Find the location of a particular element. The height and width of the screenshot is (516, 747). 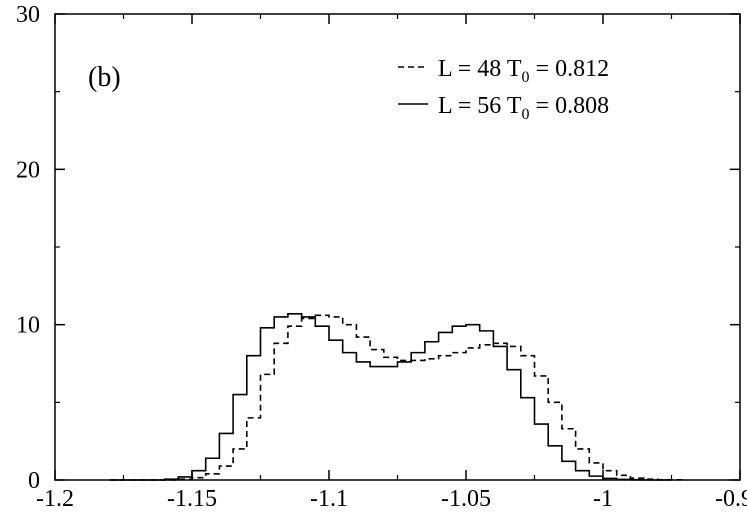

y-tick-label: 0 is located at coordinates (34, 481).